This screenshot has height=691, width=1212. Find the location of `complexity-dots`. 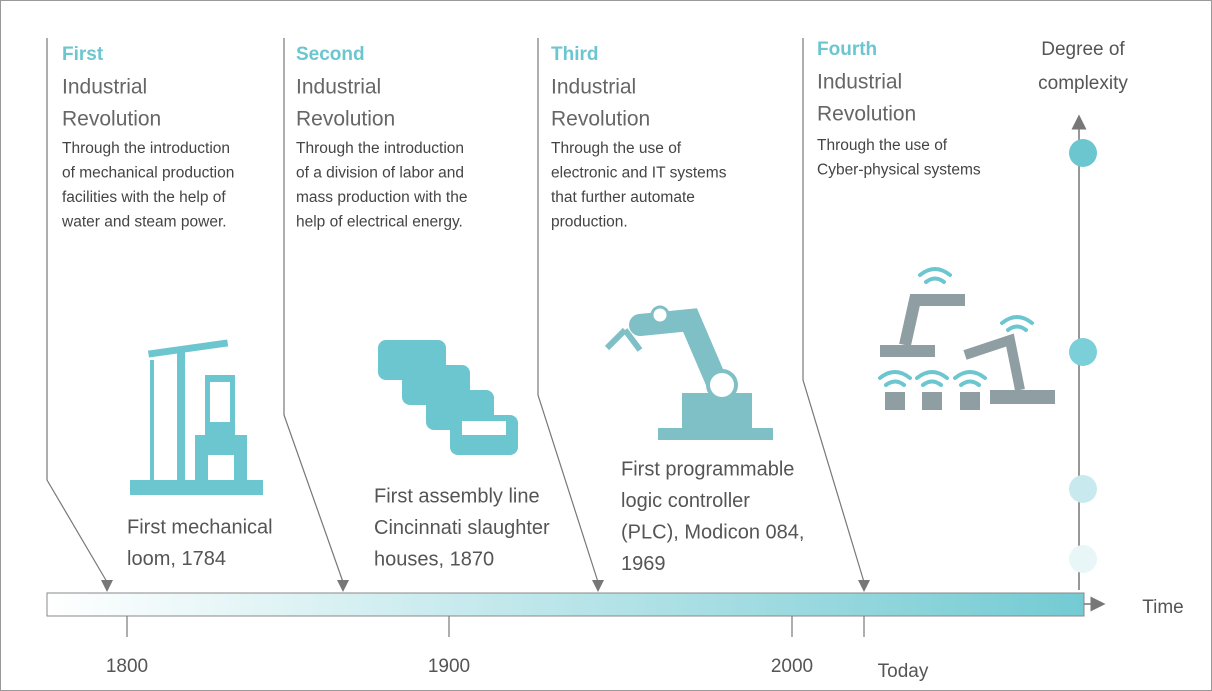

complexity-dots is located at coordinates (1083, 356).